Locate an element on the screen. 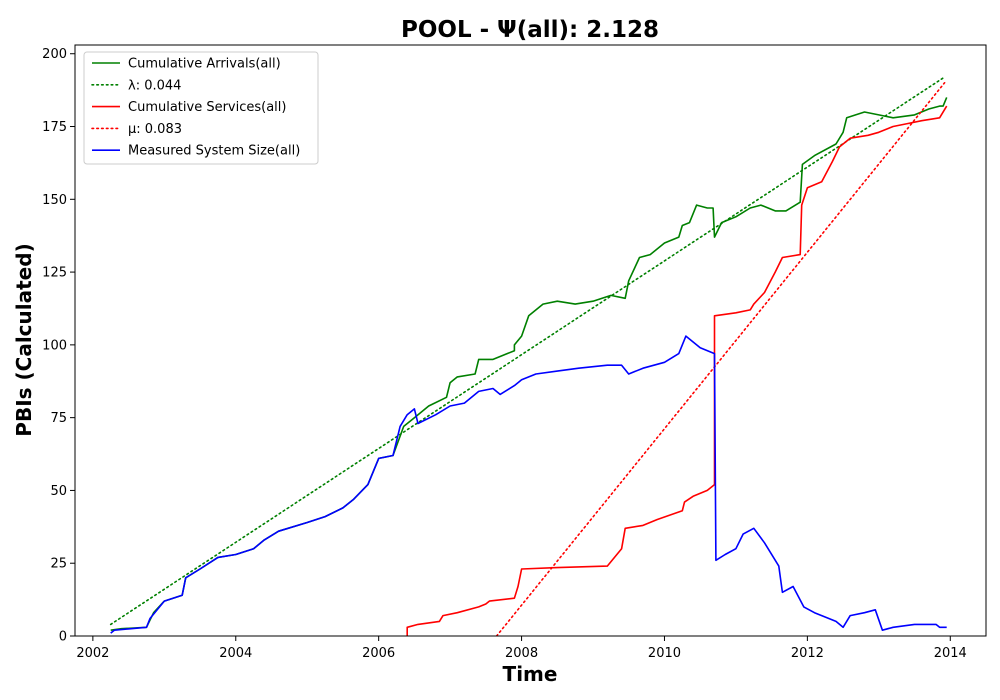 The image size is (1000, 700). y-axis-label: PBIs (Calculated) is located at coordinates (24, 339).